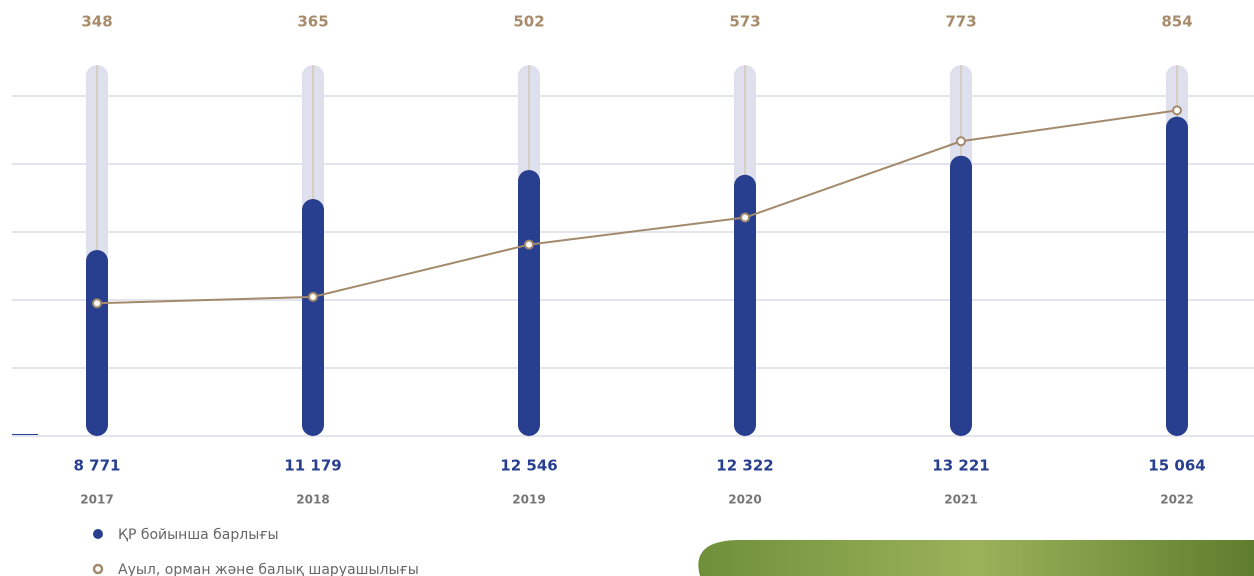 This screenshot has height=576, width=1254. I want to click on x-tick-label: 2017, so click(96, 500).